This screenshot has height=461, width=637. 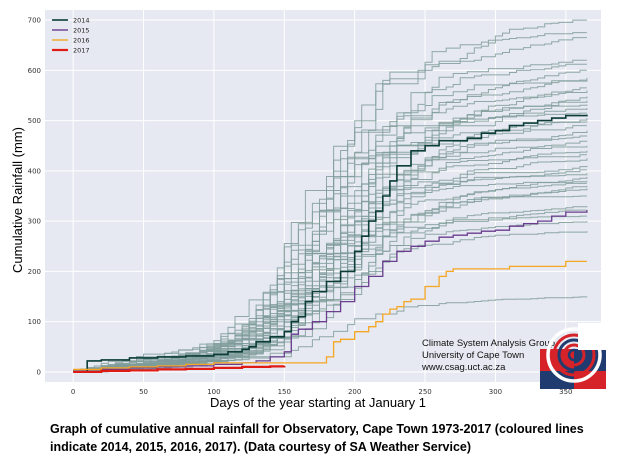 I want to click on x-axis-label: Days of the year starting at January 1, so click(x=318, y=402).